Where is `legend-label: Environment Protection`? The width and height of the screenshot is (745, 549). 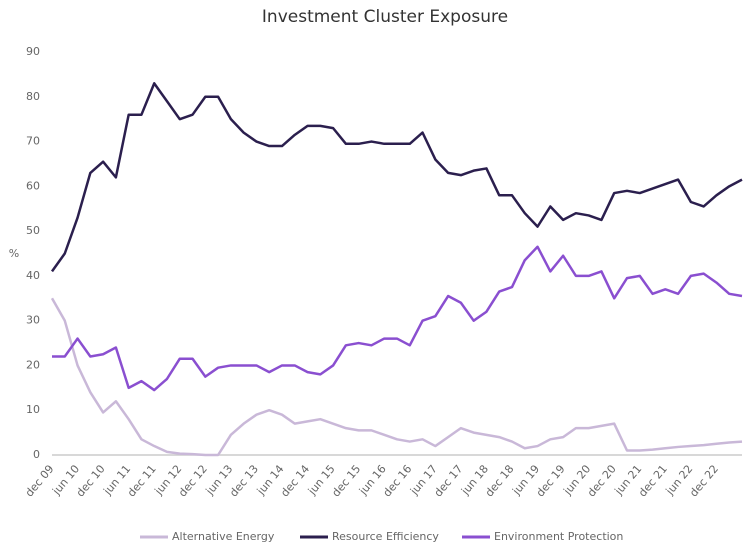 legend-label: Environment Protection is located at coordinates (558, 536).